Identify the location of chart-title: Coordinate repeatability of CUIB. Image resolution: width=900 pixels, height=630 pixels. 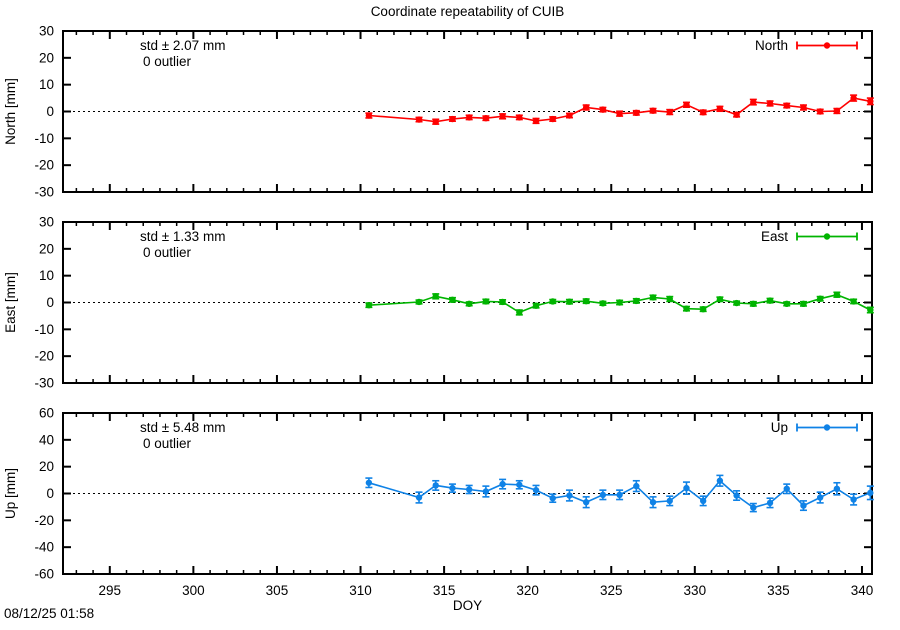
(467, 11).